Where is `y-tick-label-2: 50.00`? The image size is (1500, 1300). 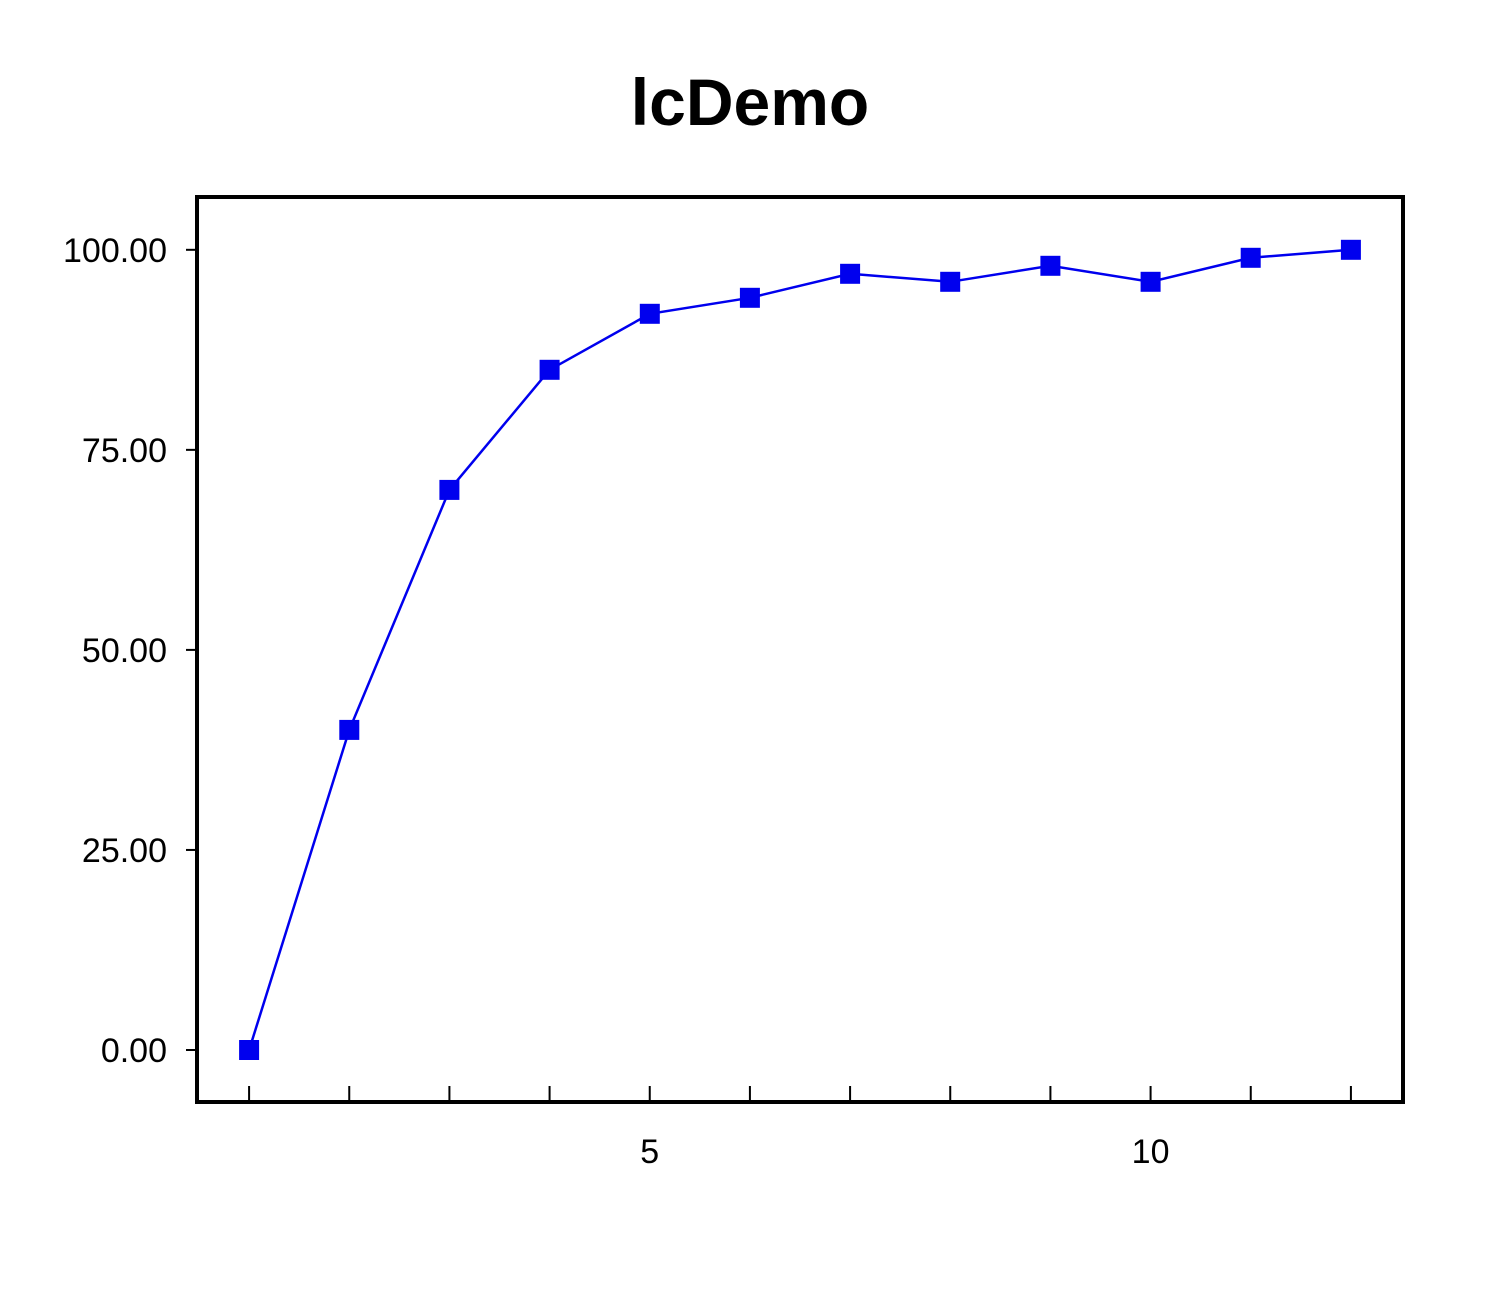
y-tick-label-2: 50.00 is located at coordinates (124, 651).